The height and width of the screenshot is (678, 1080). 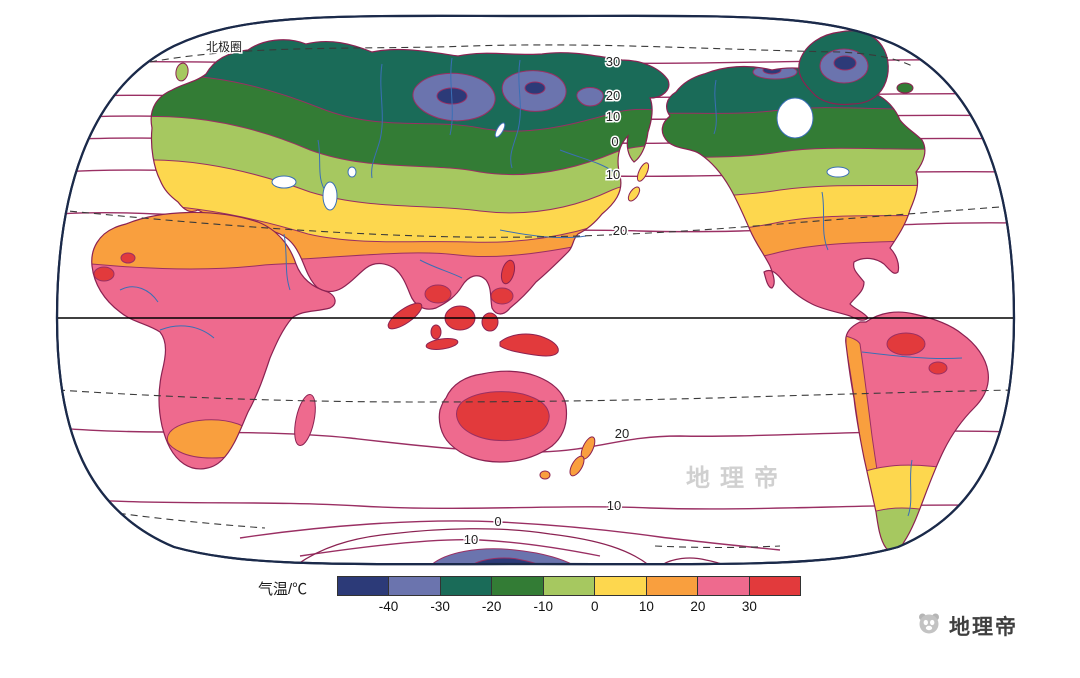 What do you see at coordinates (535, 503) in the screenshot?
I see `isotherm-s2` at bounding box center [535, 503].